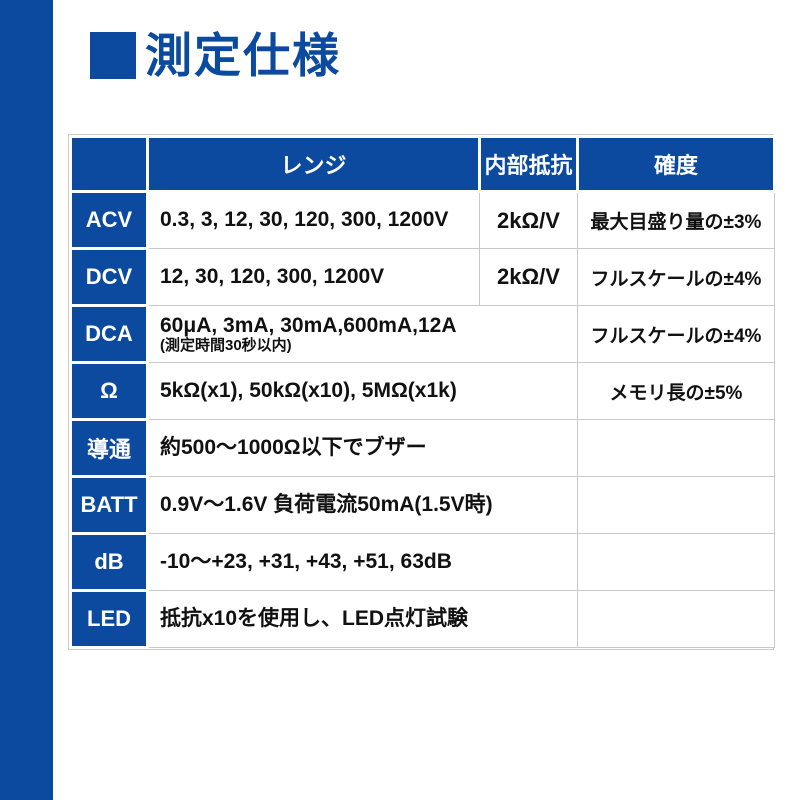  What do you see at coordinates (676, 220) in the screenshot?
I see `accuracy-cell: 最大目盛り量の±3%` at bounding box center [676, 220].